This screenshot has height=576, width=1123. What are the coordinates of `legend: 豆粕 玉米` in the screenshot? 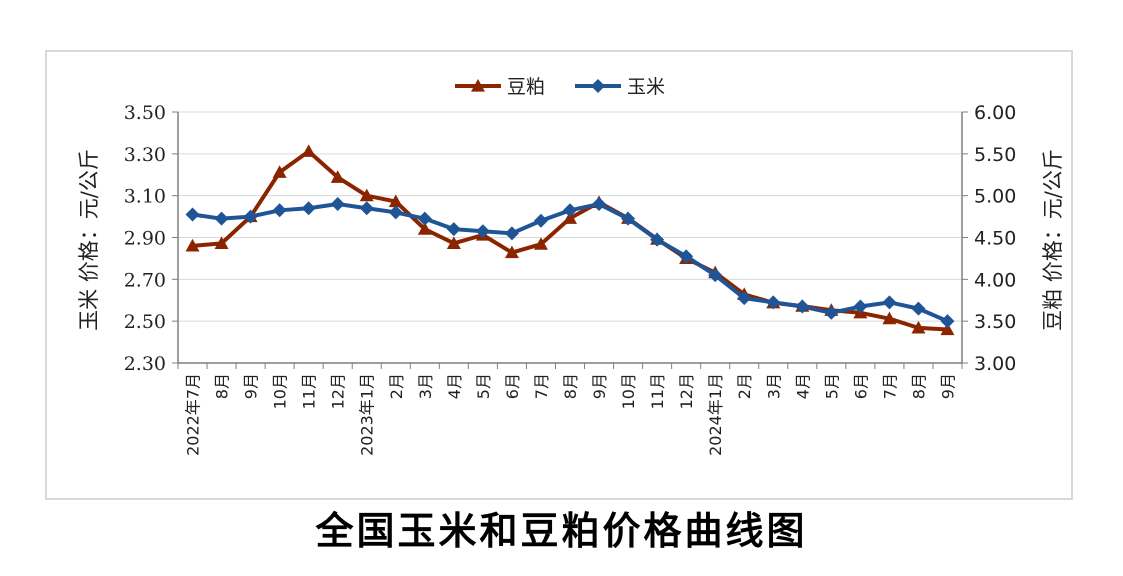 It's located at (560, 87).